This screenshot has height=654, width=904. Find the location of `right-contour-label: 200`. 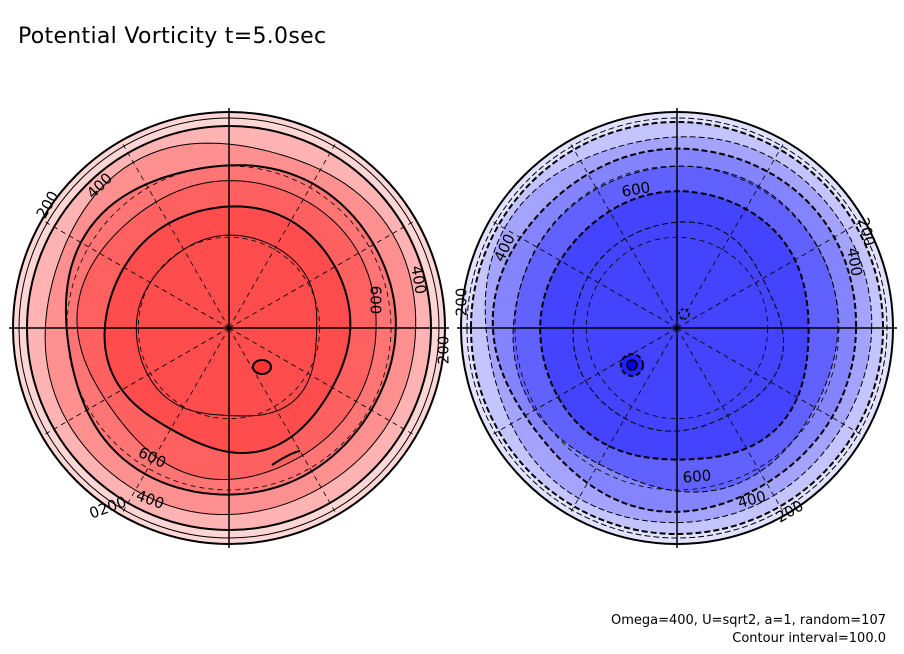

right-contour-label: 200 is located at coordinates (462, 302).